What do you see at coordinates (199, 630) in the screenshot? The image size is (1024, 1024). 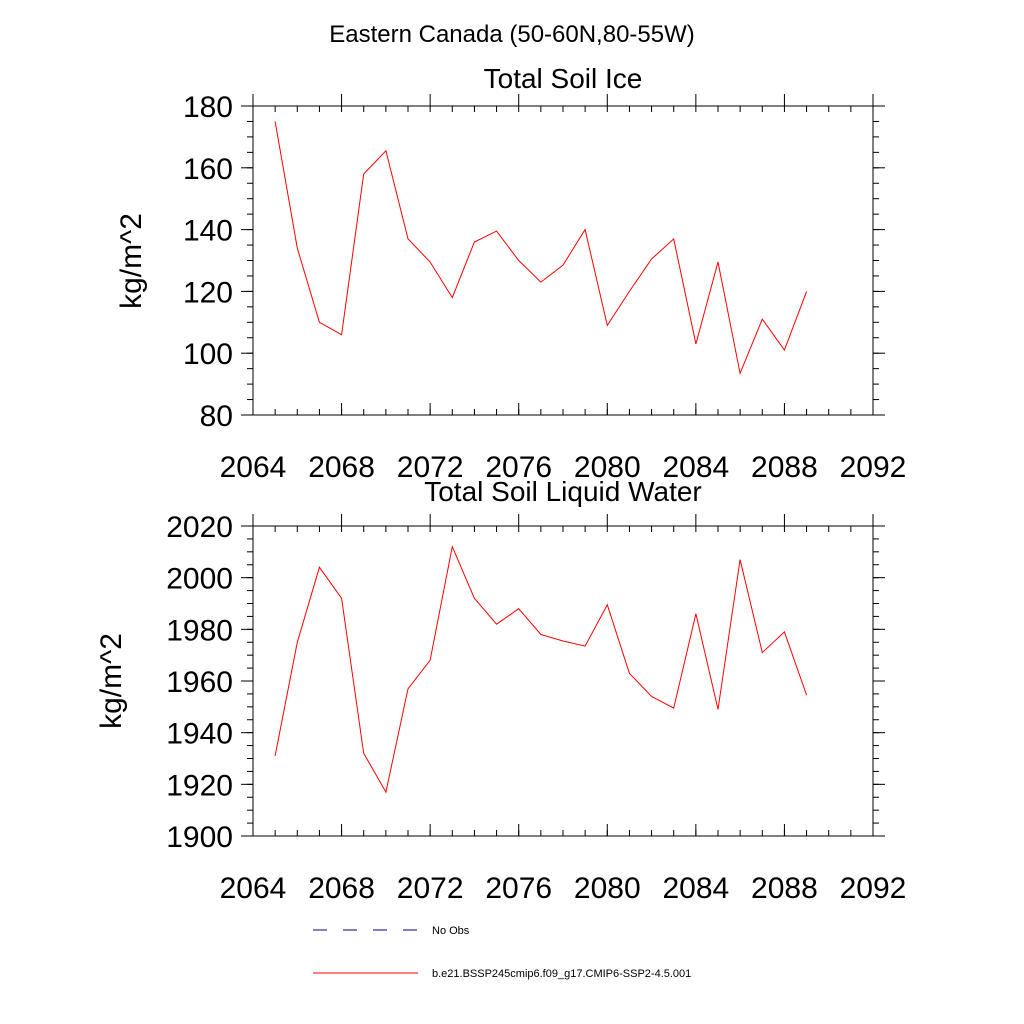 I see `y-tick-label: 1980` at bounding box center [199, 630].